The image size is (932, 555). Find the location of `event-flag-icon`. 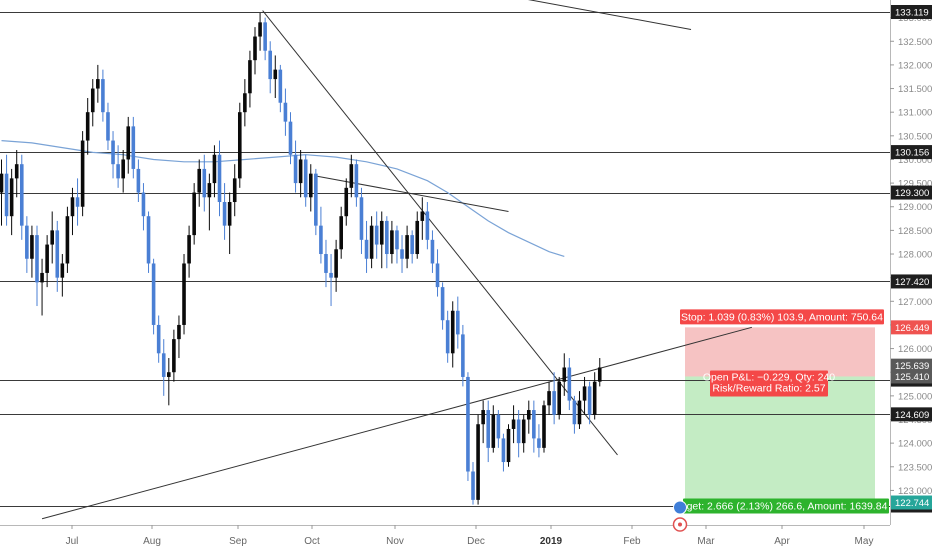

event-flag-icon is located at coordinates (680, 507).